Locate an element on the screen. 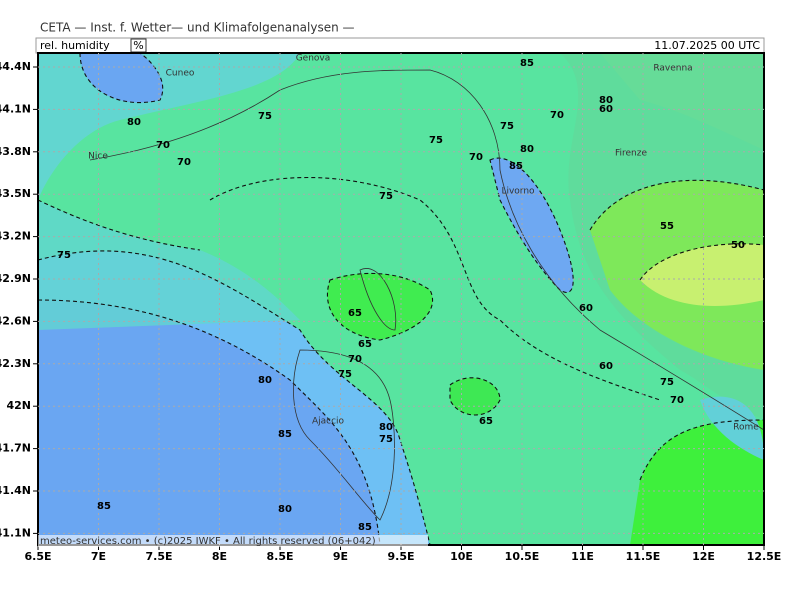 Image resolution: width=800 pixels, height=604 pixels. x-tick-label: 7.5E is located at coordinates (158, 556).